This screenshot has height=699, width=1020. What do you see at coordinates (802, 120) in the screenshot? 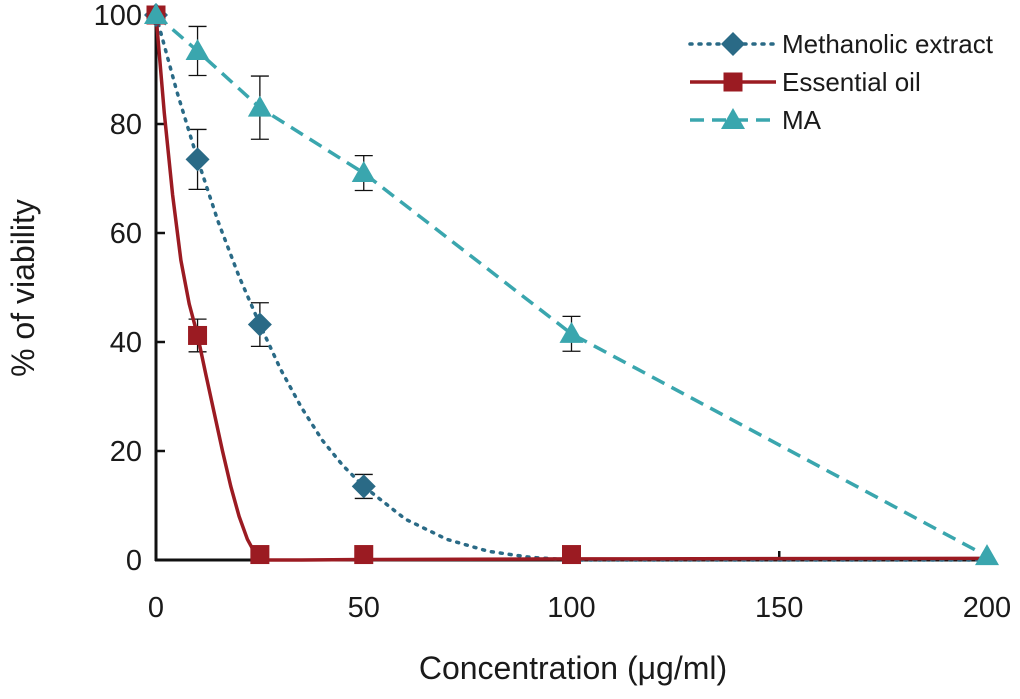
I see `legend-ma-label: MA` at bounding box center [802, 120].